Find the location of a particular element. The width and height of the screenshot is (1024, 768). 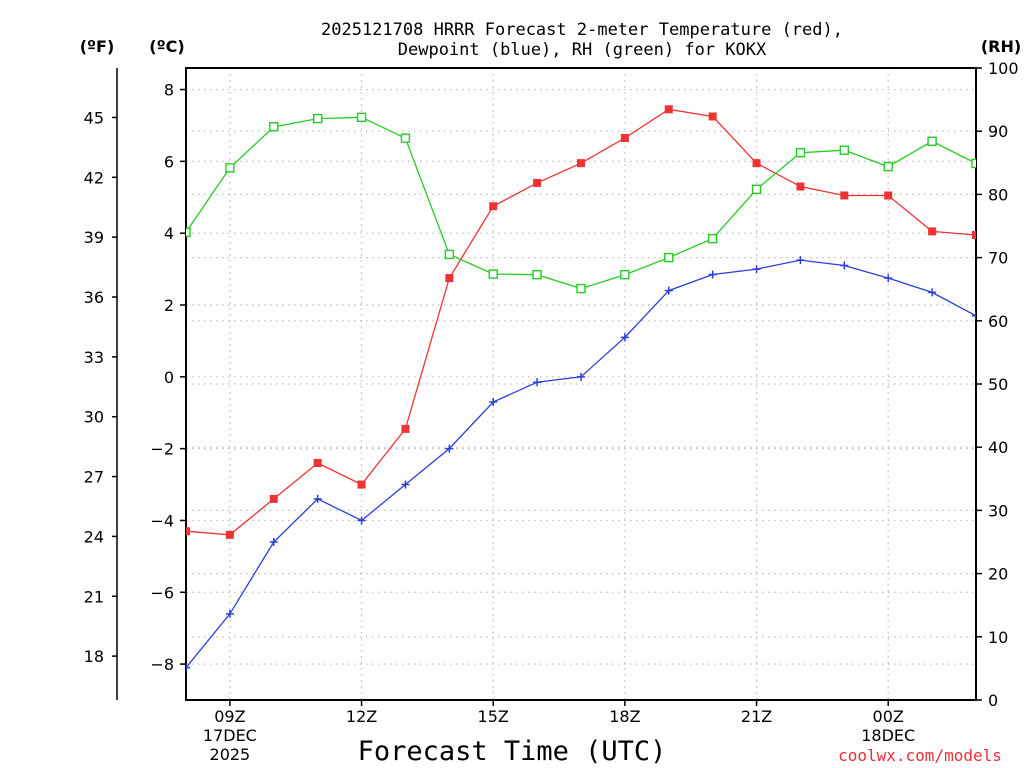

fahrenheit-tick-label: 24 is located at coordinates (94, 536).